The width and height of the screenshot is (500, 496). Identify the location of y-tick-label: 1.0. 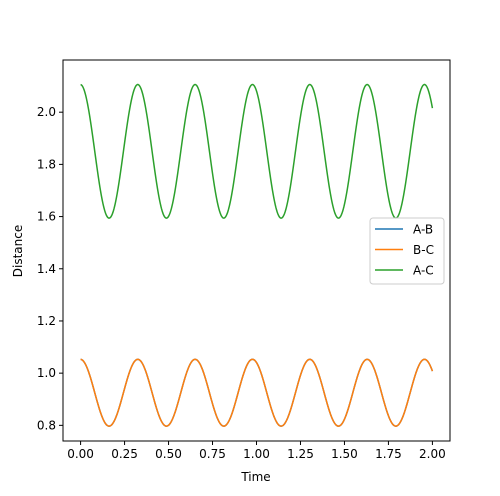
(46, 373).